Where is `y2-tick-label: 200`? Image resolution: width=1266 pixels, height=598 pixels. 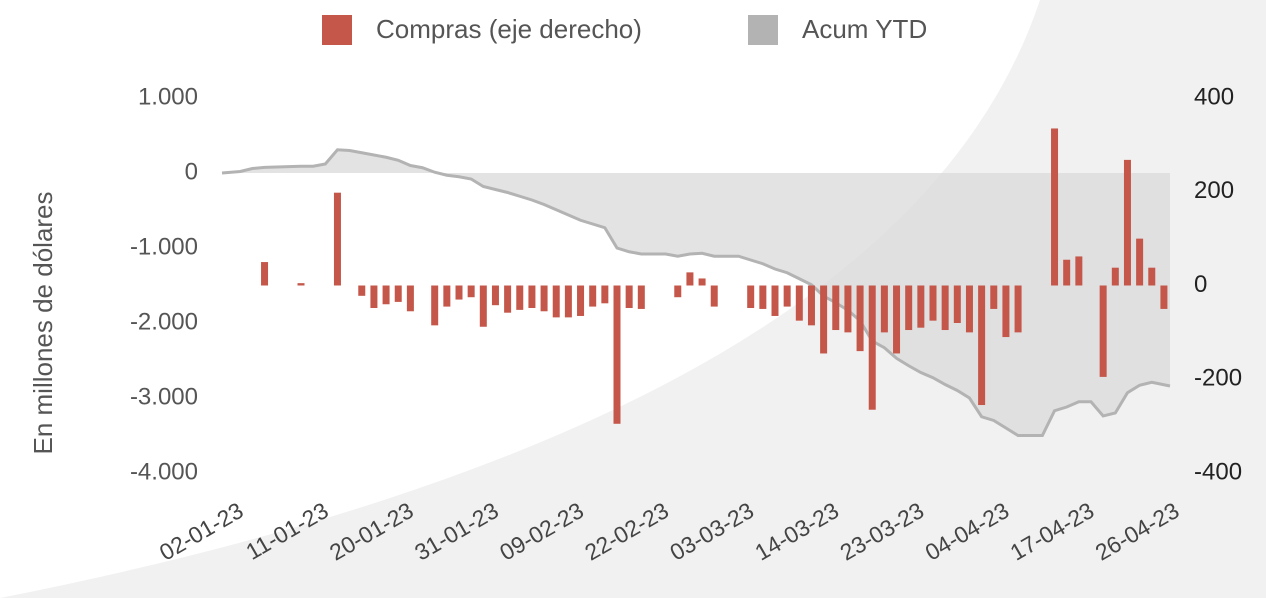 y2-tick-label: 200 is located at coordinates (1214, 190).